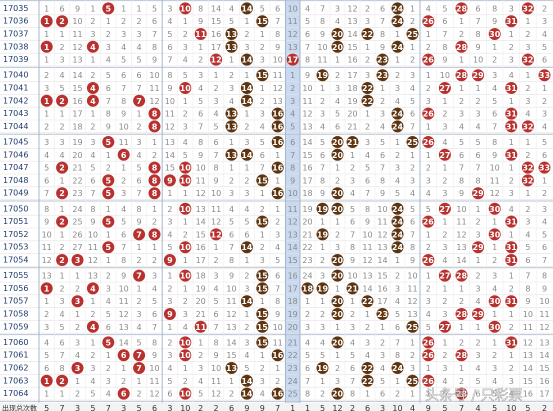  What do you see at coordinates (276, 406) in the screenshot?
I see `footer-bg` at bounding box center [276, 406].